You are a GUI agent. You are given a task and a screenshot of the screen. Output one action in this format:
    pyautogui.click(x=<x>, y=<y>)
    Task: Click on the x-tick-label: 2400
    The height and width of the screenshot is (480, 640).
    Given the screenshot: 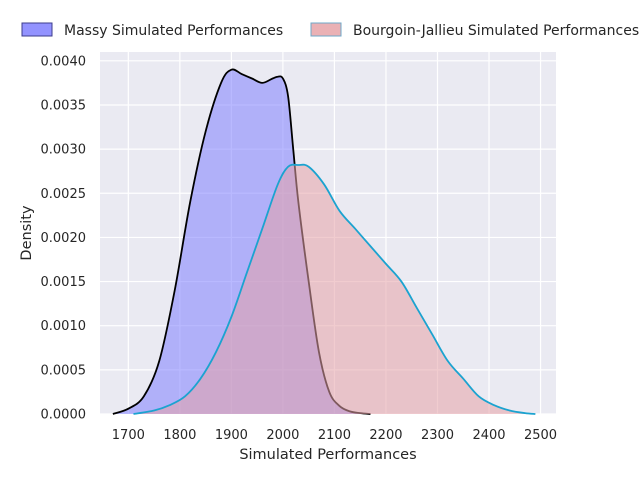 What is the action you would take?
    pyautogui.click(x=488, y=435)
    